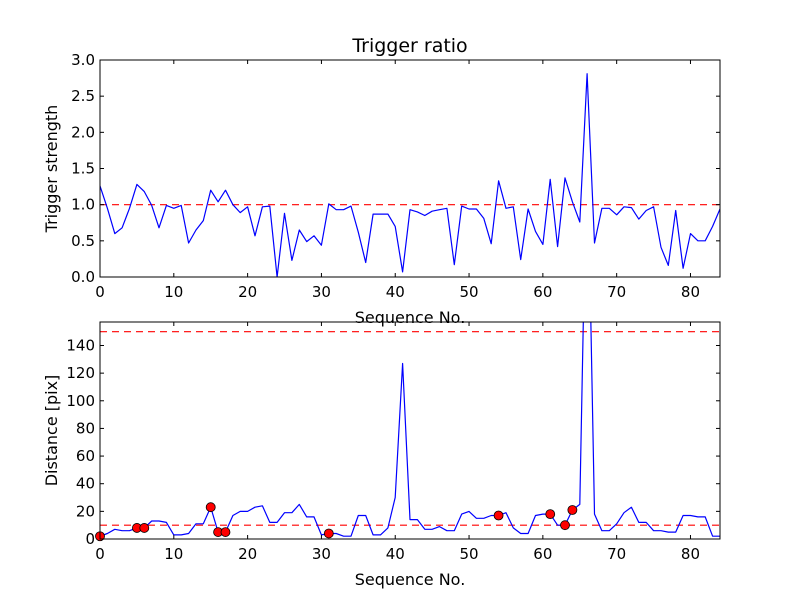 The image size is (800, 600). What do you see at coordinates (83, 132) in the screenshot?
I see `y-tick-label: 2.0` at bounding box center [83, 132].